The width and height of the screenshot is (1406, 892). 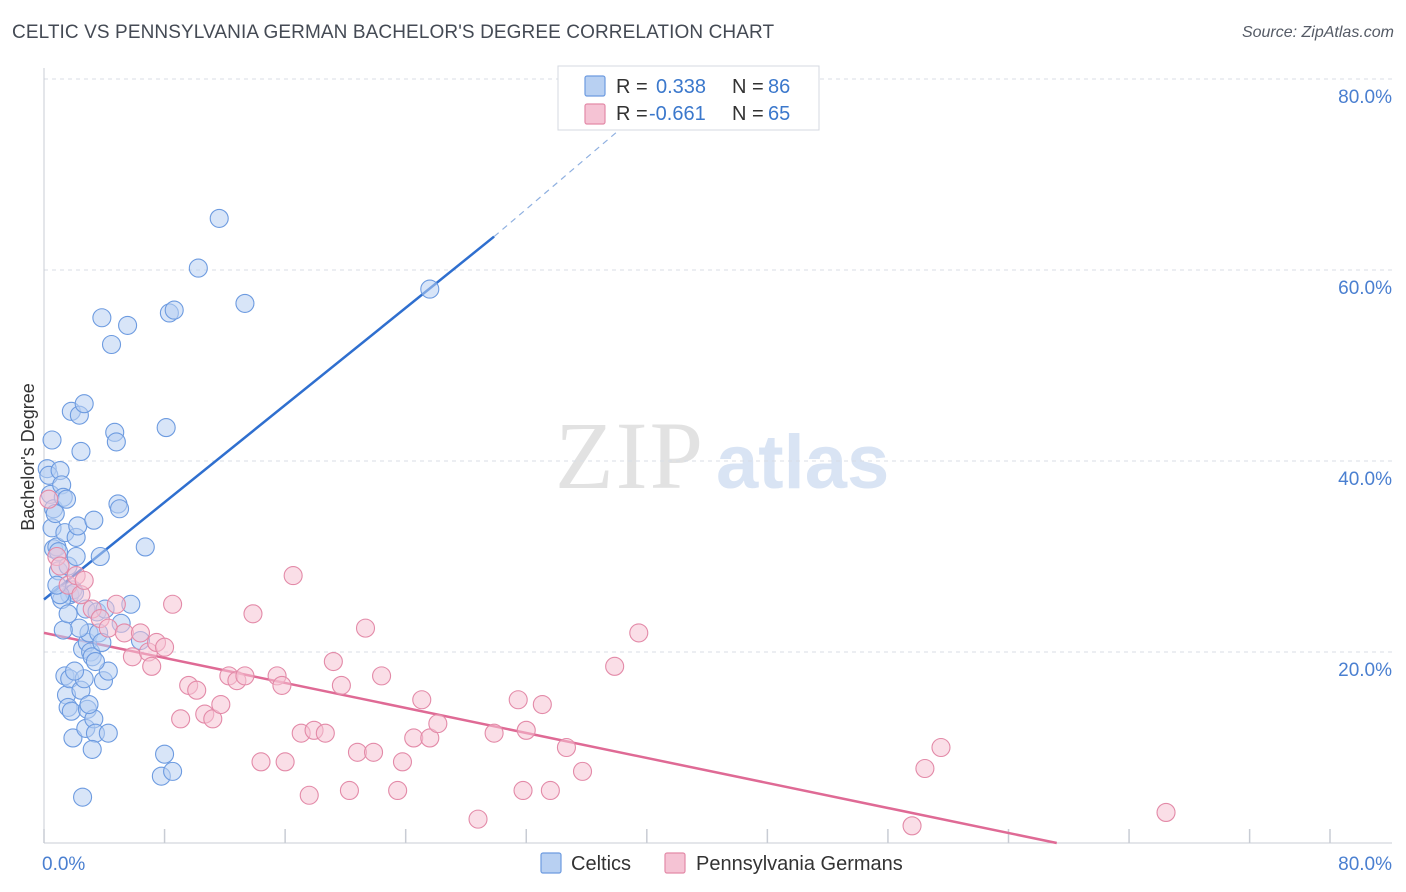 I want to click on x-tick-label-max: 80.0%, so click(x=1365, y=864).